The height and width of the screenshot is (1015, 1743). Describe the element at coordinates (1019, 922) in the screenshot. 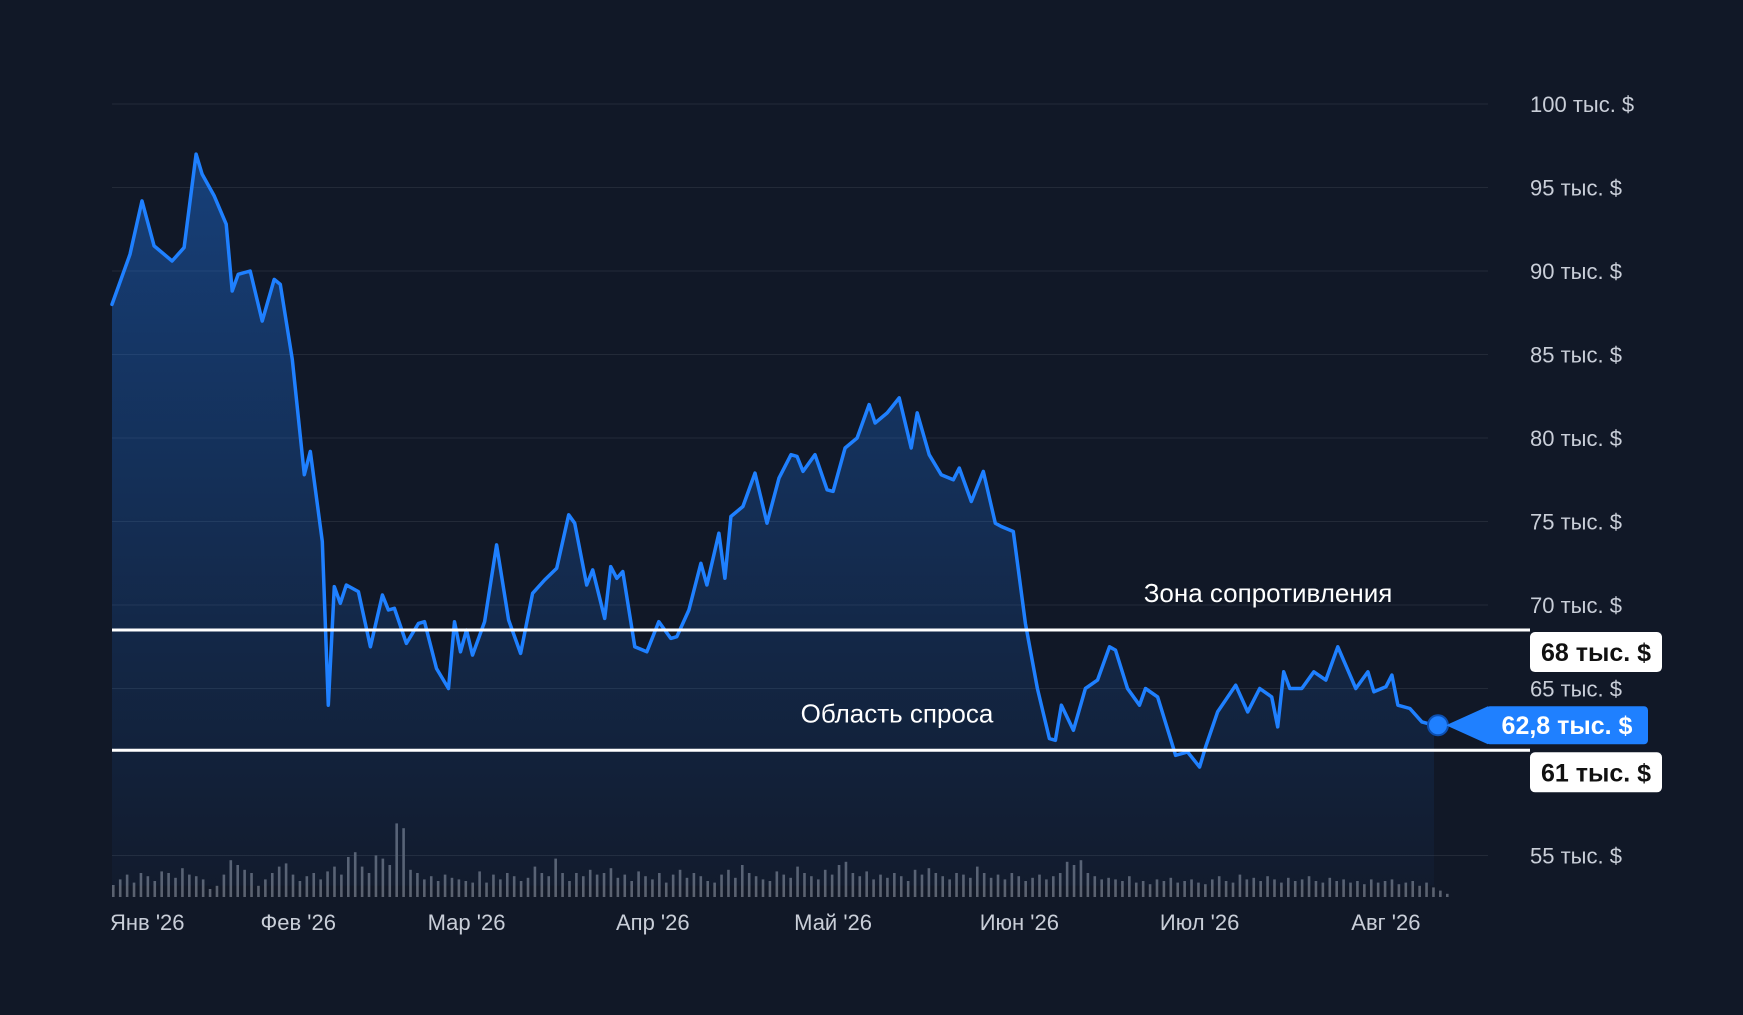

I see `x-tick-label: Июн '26` at that location.